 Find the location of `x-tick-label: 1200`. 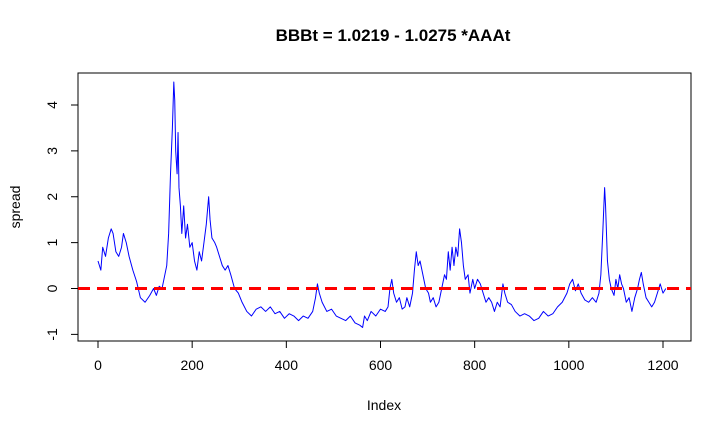

x-tick-label: 1200 is located at coordinates (662, 365).